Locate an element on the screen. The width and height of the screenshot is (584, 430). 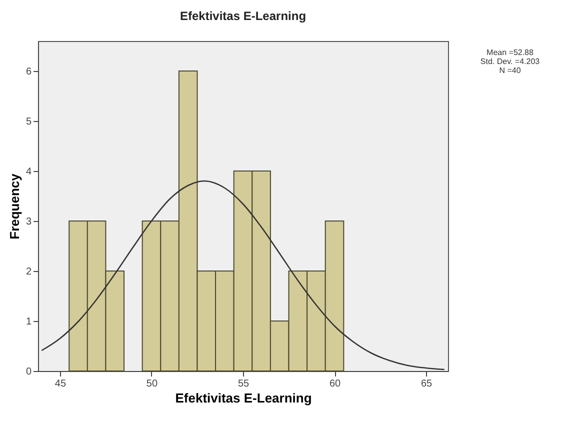
y-tick-label: 4 is located at coordinates (29, 172).